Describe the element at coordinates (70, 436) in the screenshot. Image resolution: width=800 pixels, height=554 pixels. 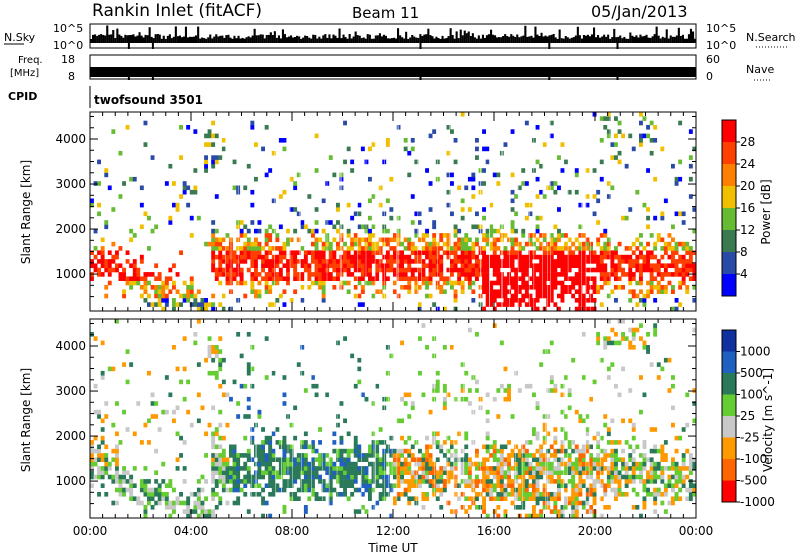
I see `velocity-ytick-label: 2000` at that location.